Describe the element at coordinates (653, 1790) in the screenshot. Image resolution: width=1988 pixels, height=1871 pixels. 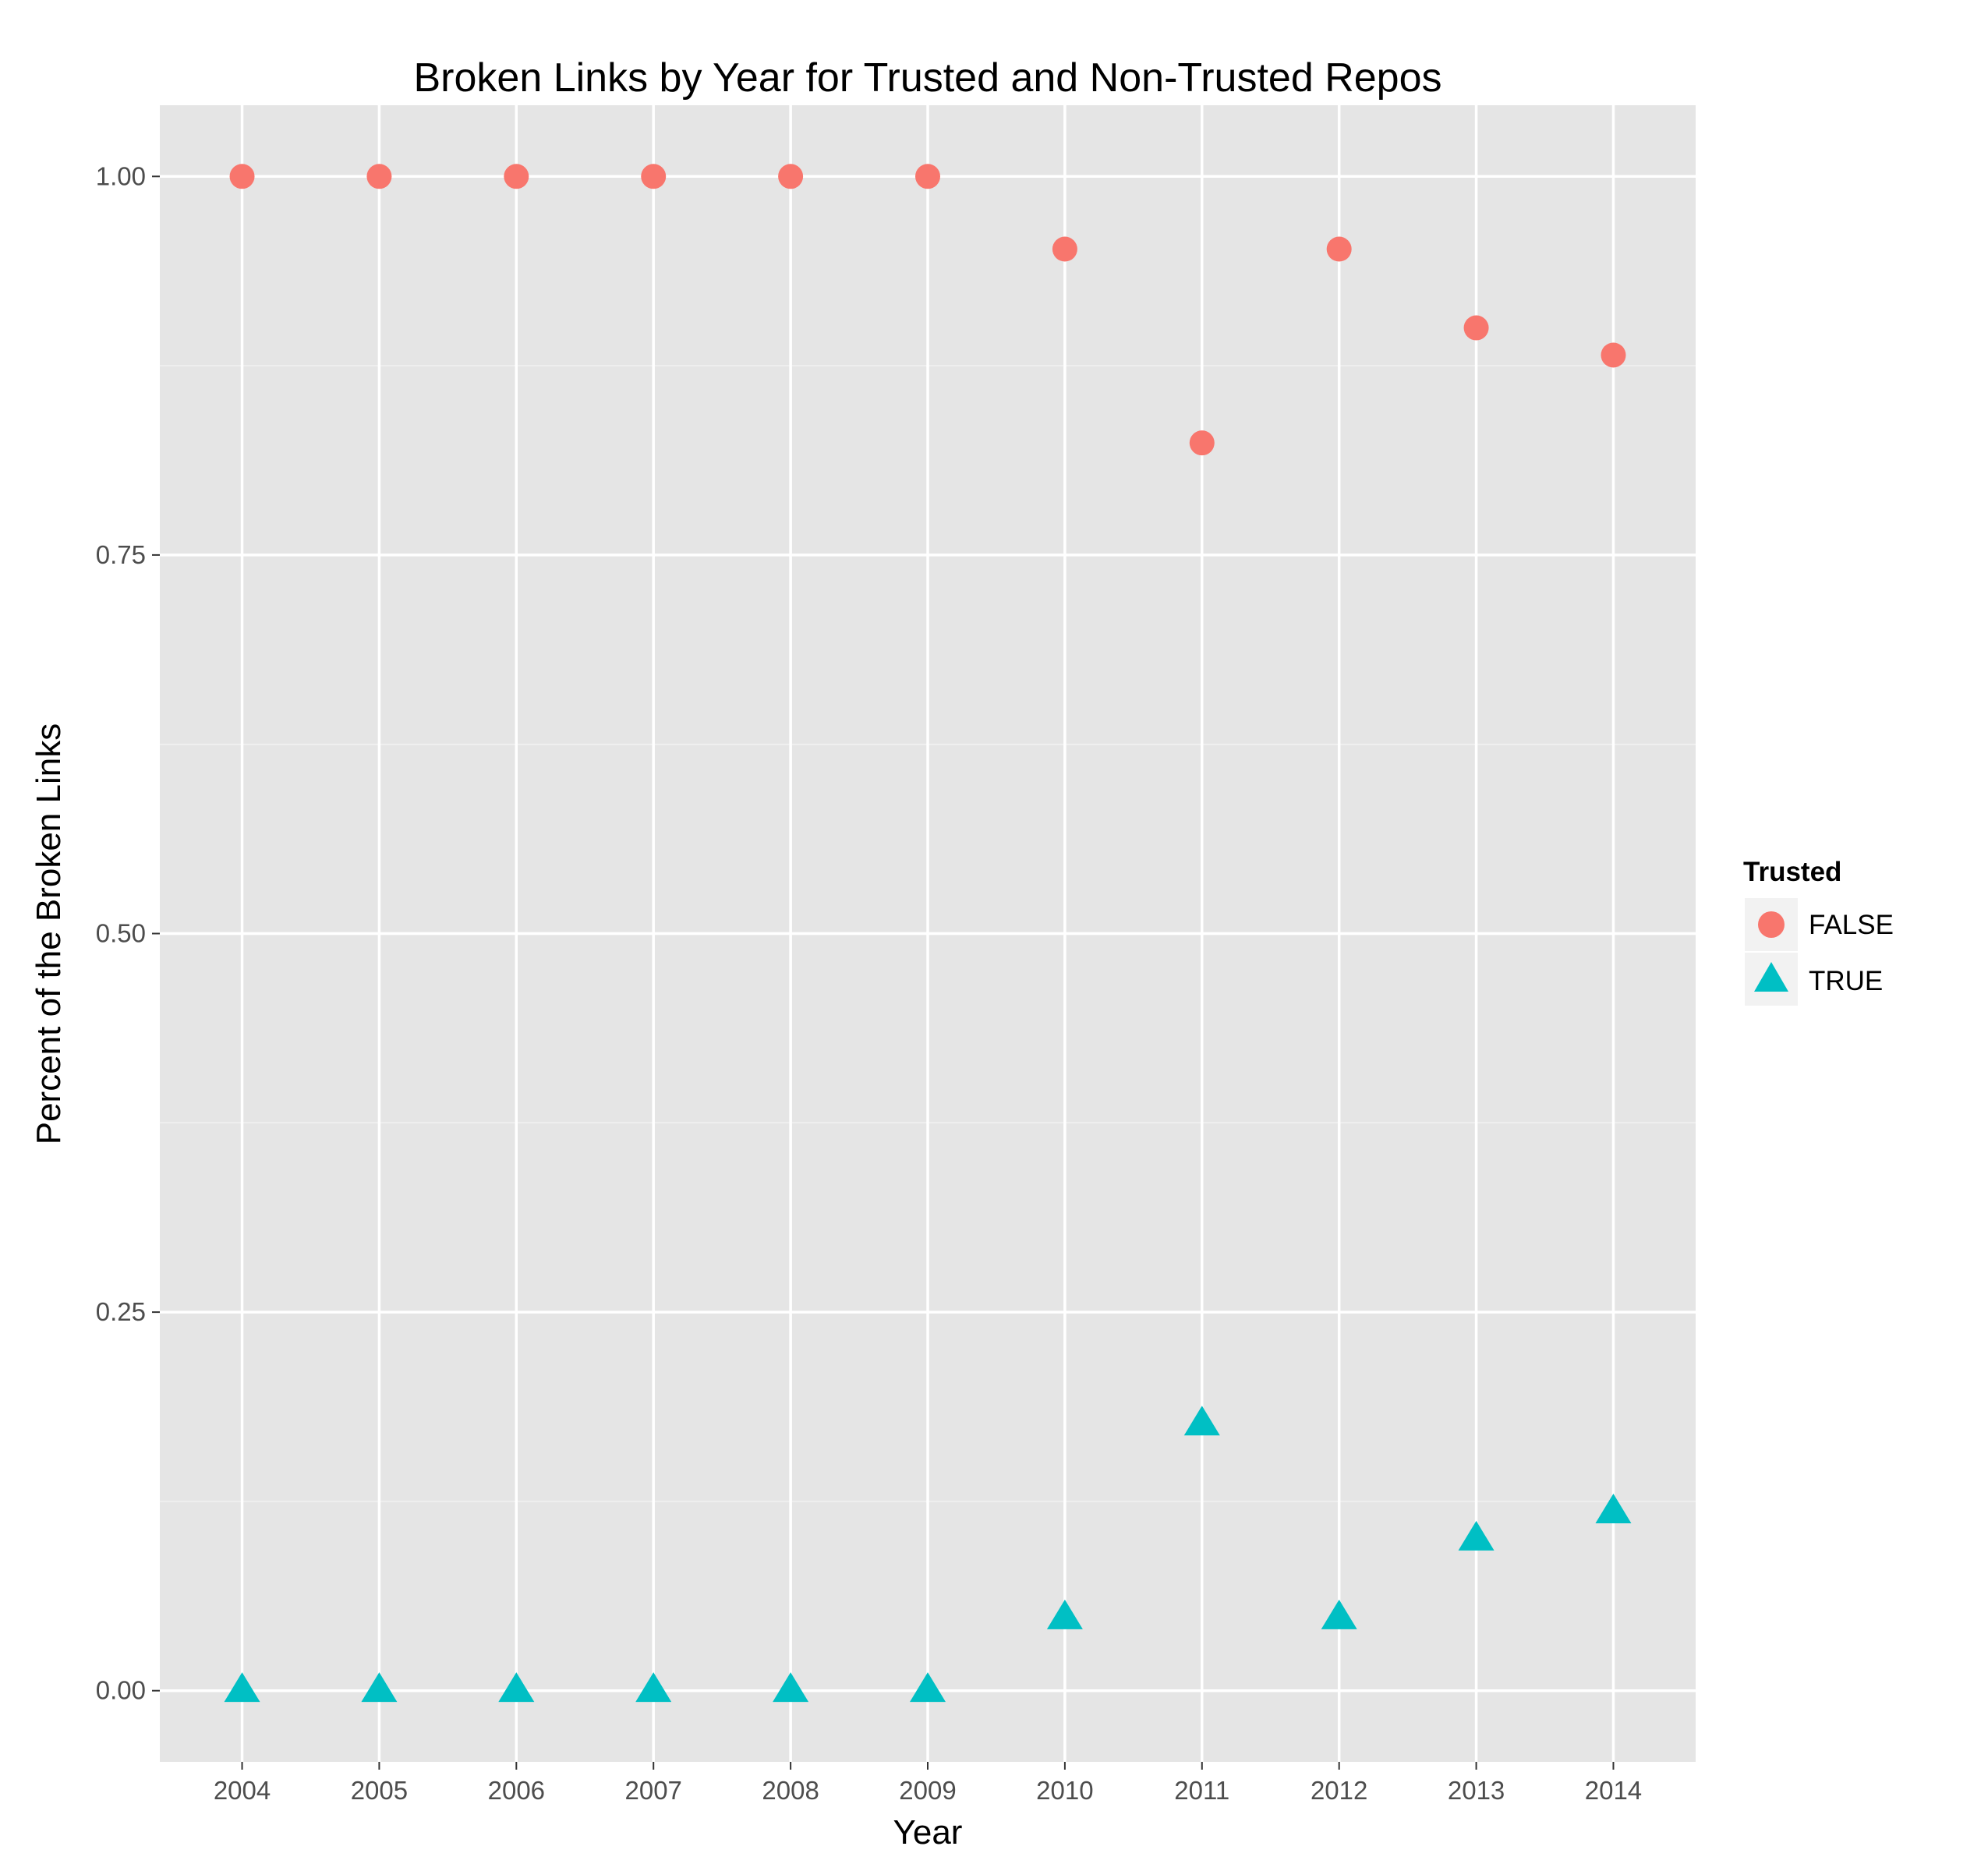
I see `x-tick-label: 2007` at that location.